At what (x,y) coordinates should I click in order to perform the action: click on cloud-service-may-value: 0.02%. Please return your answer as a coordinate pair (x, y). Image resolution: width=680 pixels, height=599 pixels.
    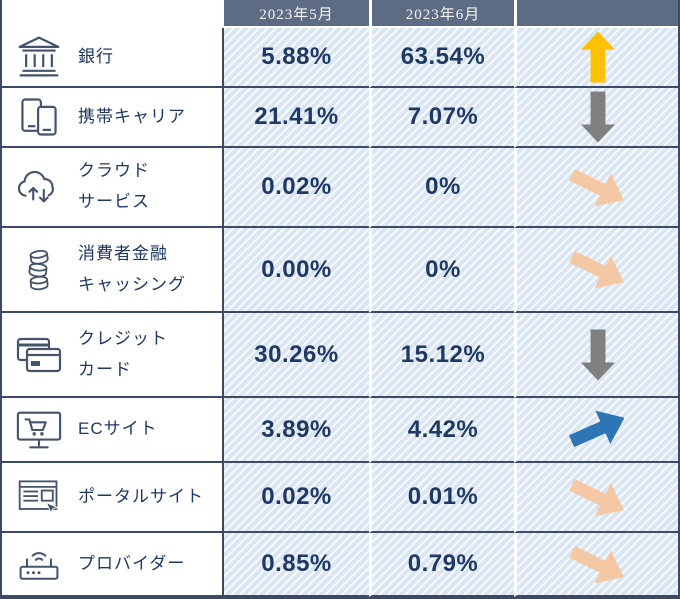
    Looking at the image, I should click on (296, 188).